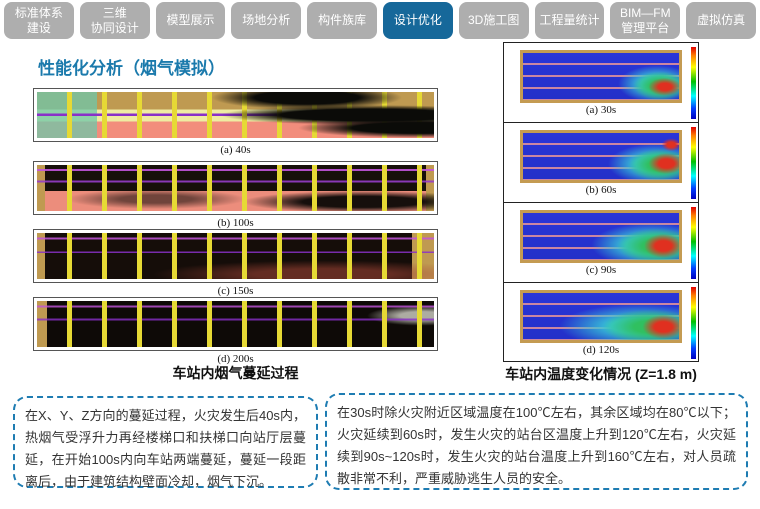 The height and width of the screenshot is (509, 760). I want to click on temp-image-label: (a) 30s, so click(601, 110).